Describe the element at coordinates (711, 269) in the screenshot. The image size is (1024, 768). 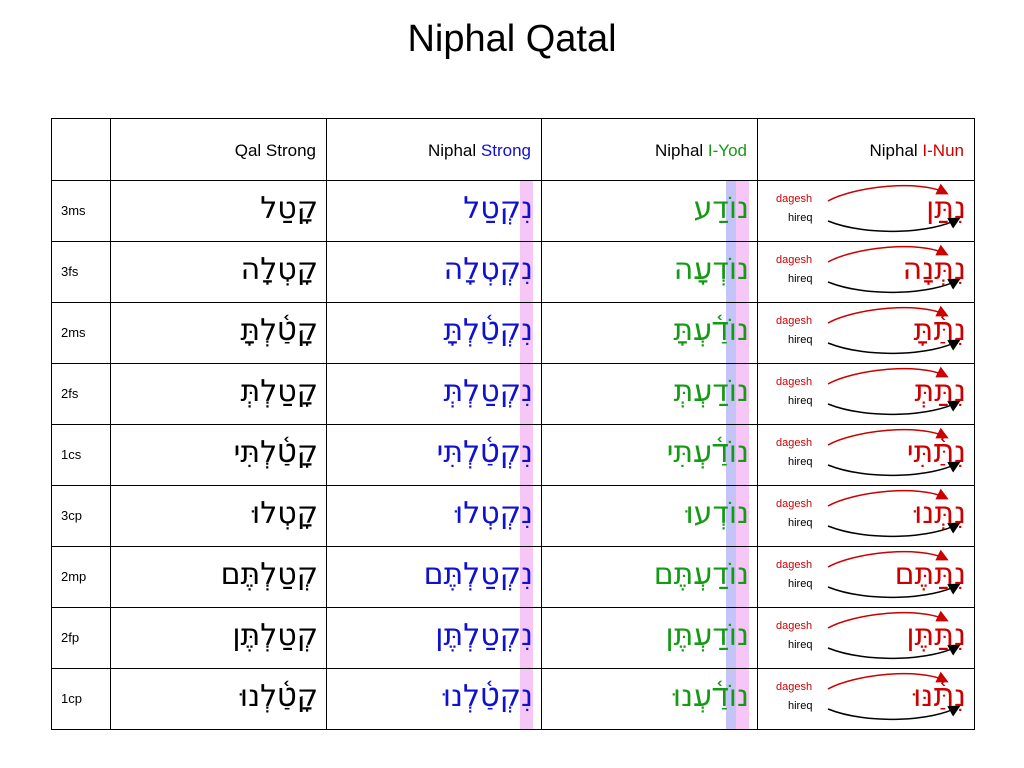
I see `niphal-iyod-form: נוֹדְעָה` at that location.